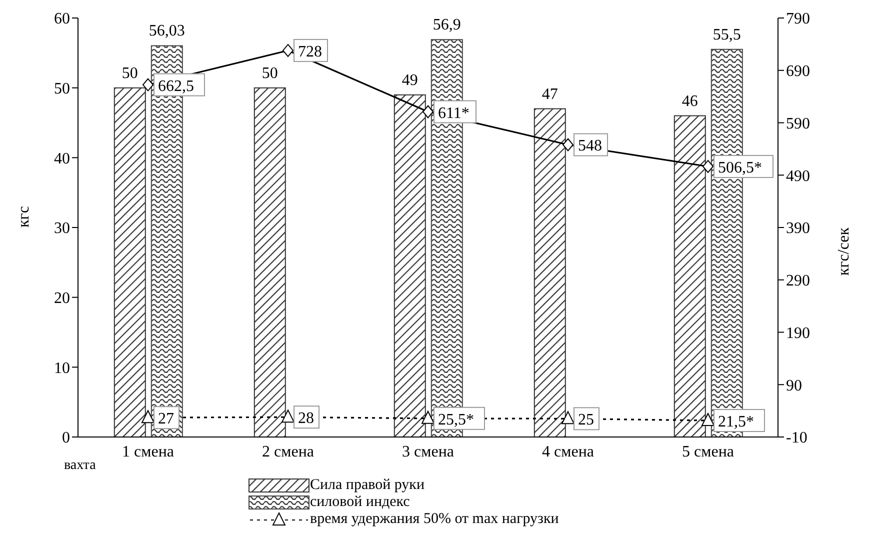 The width and height of the screenshot is (875, 533). I want to click on y2-tick-label: 790, so click(798, 19).